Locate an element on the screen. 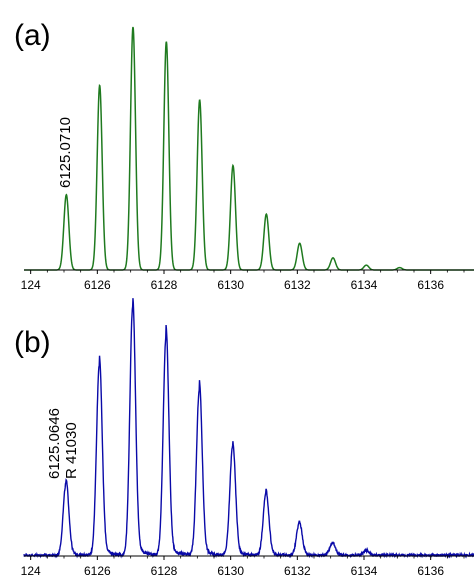  panel-b-peak-label: 6125.0646 is located at coordinates (54, 443).